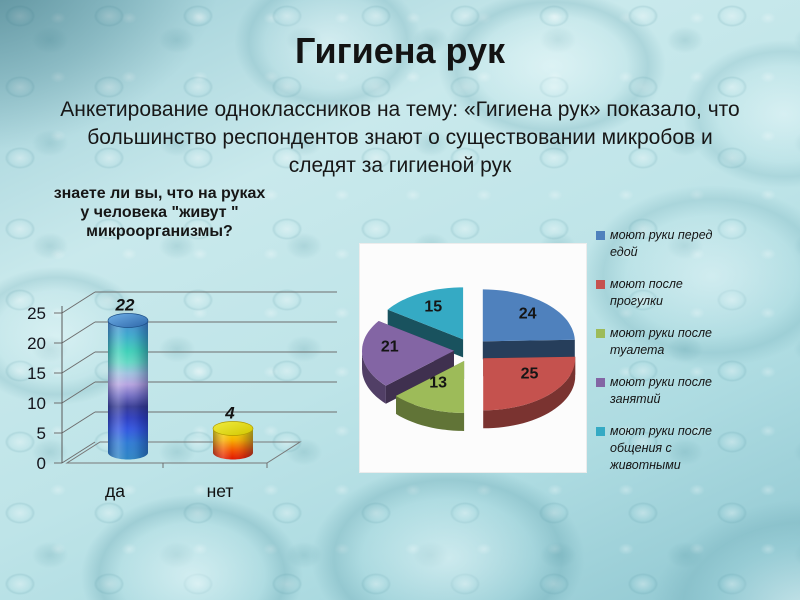 This screenshot has width=800, height=600. I want to click on bar-y-tick-label: 15, so click(36, 373).